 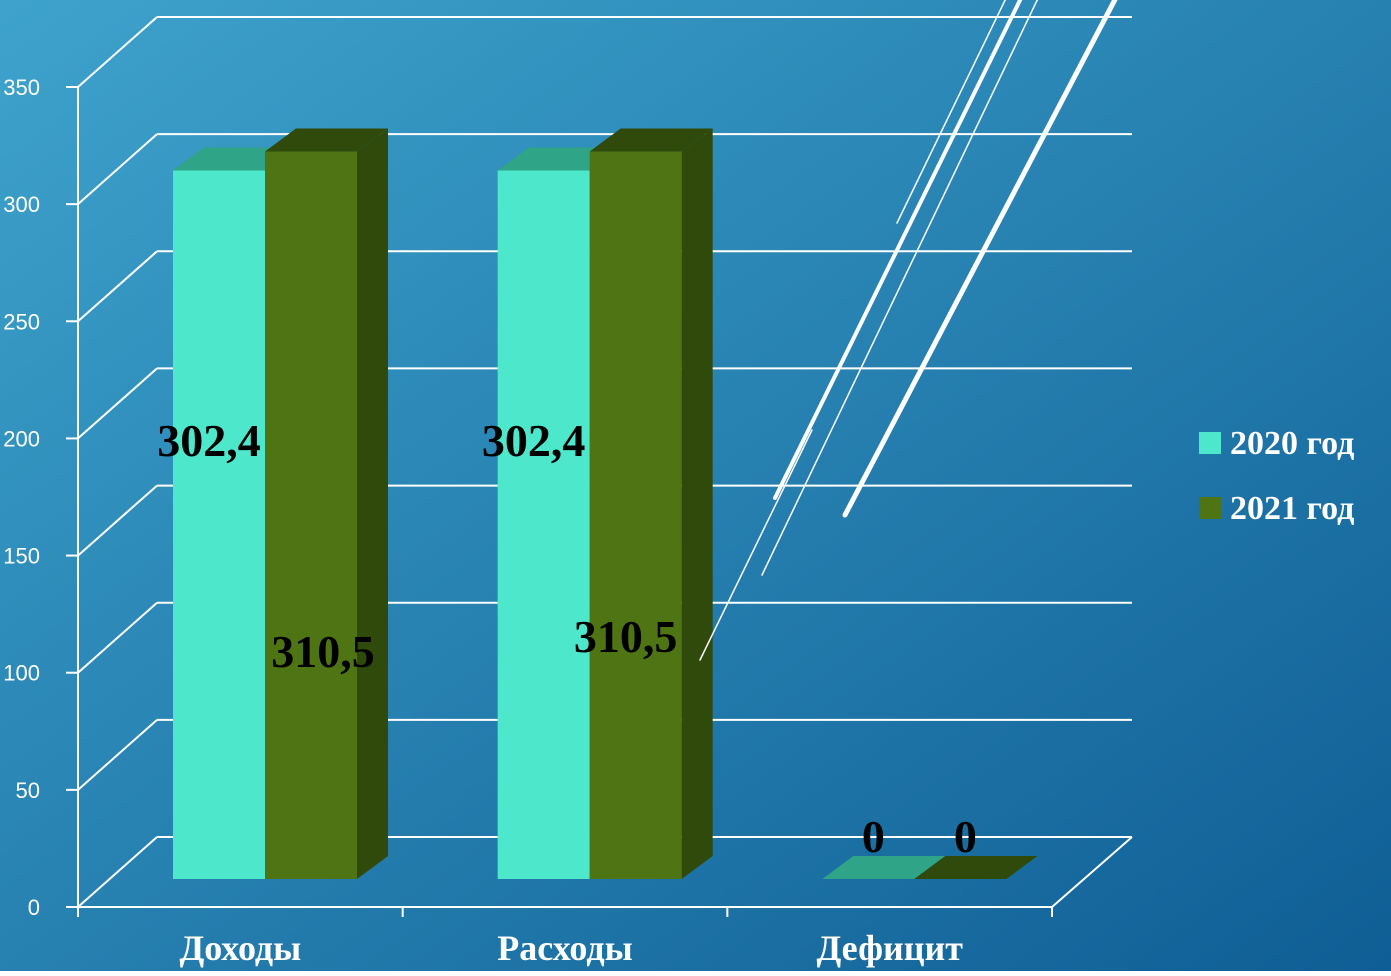 What do you see at coordinates (1292, 443) in the screenshot?
I see `legend-label: 2020 год` at bounding box center [1292, 443].